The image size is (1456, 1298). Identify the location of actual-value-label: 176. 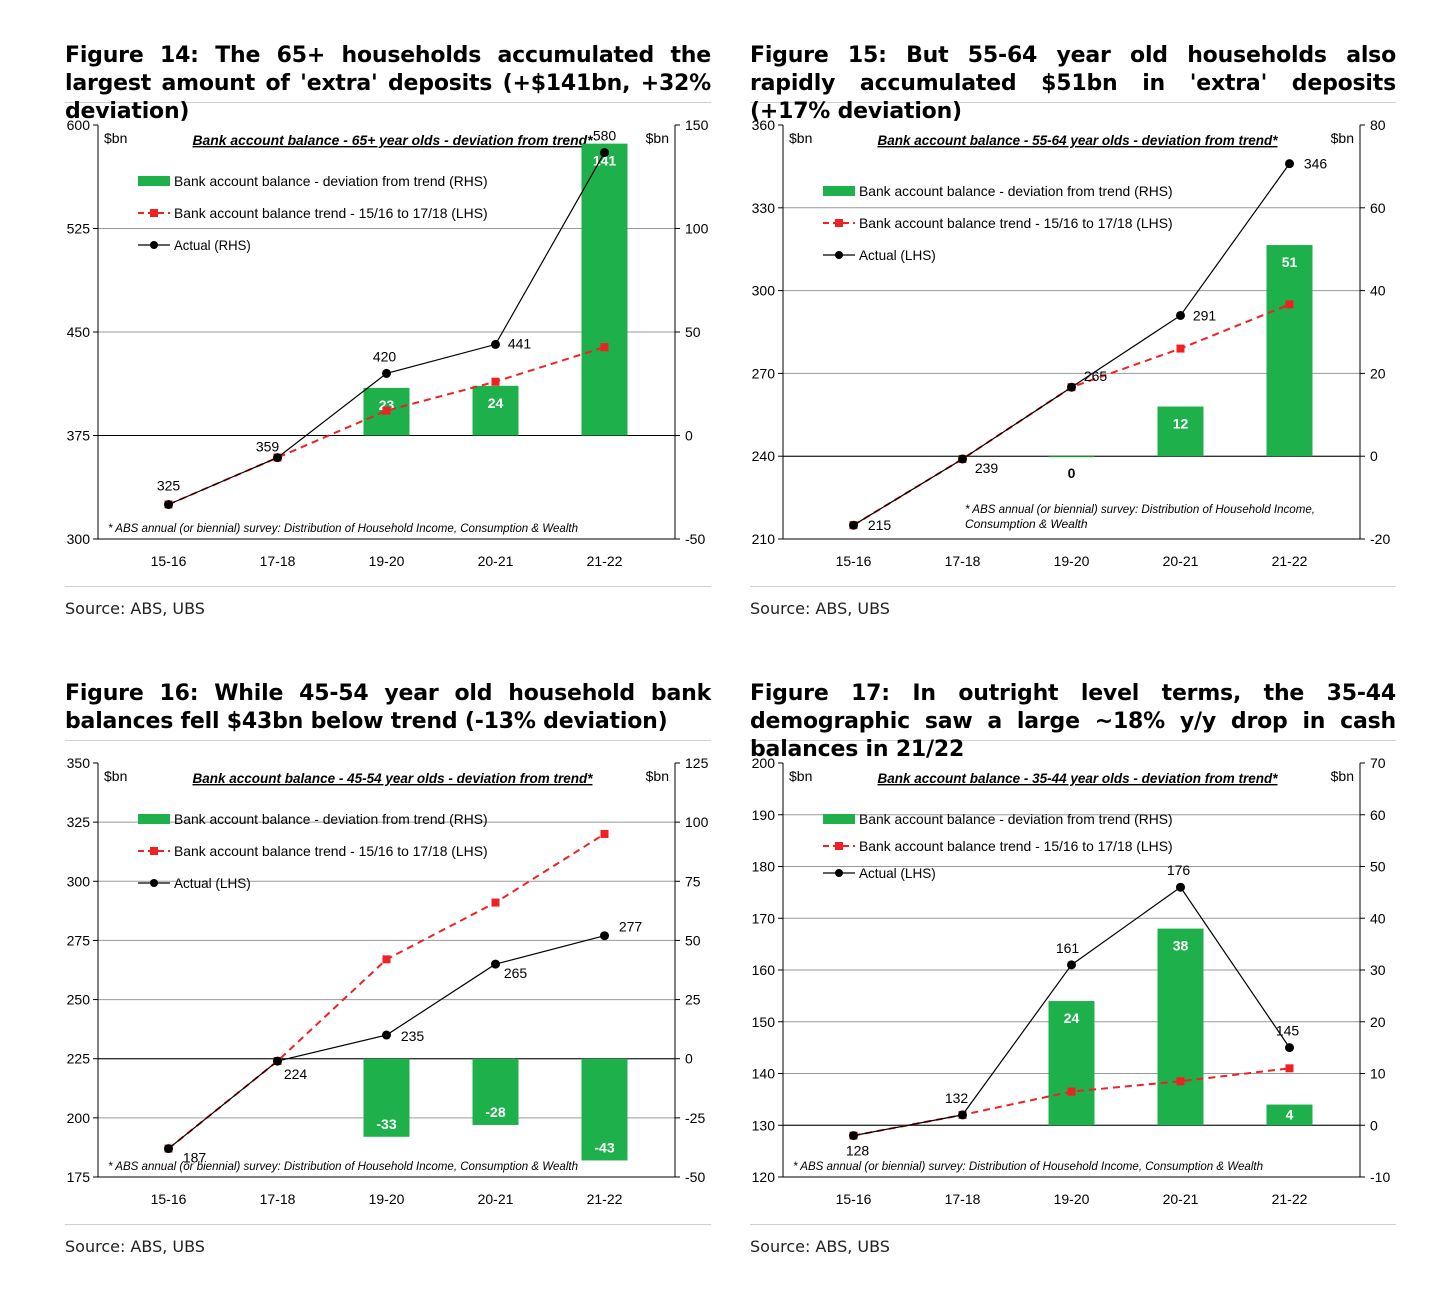
(1179, 870).